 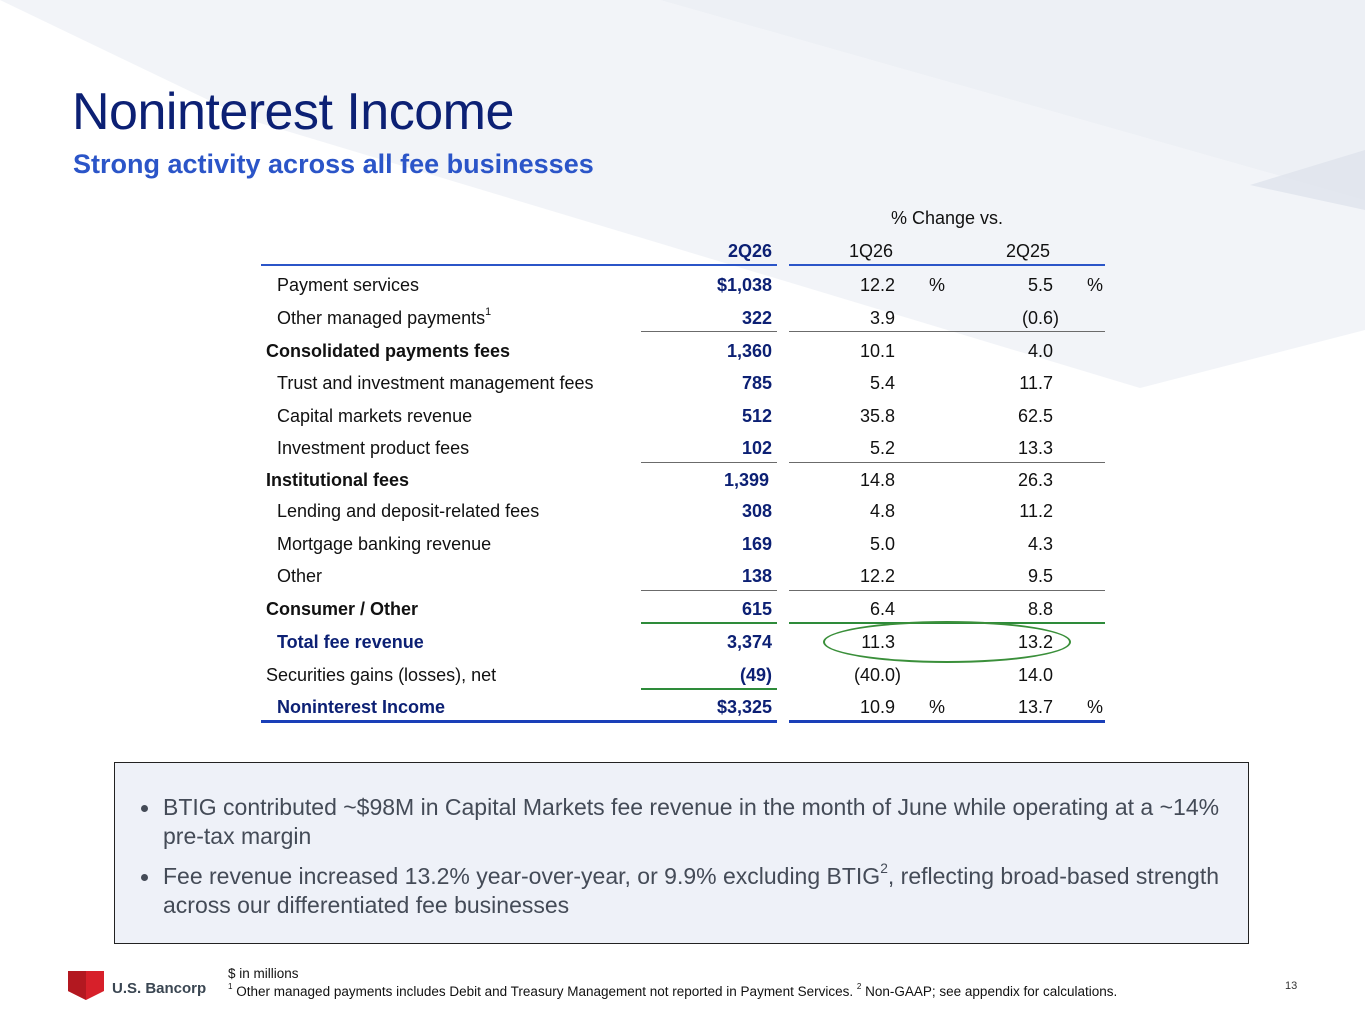 I want to click on row-label-consumer-other: Consumer / Other, so click(x=342, y=609).